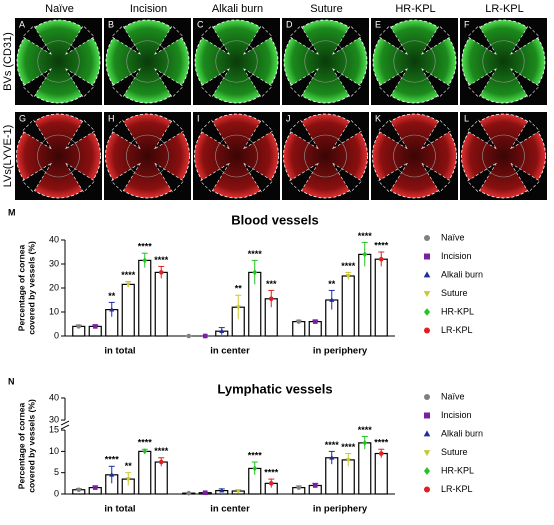 The width and height of the screenshot is (554, 525). I want to click on panel-label: N, so click(11, 381).